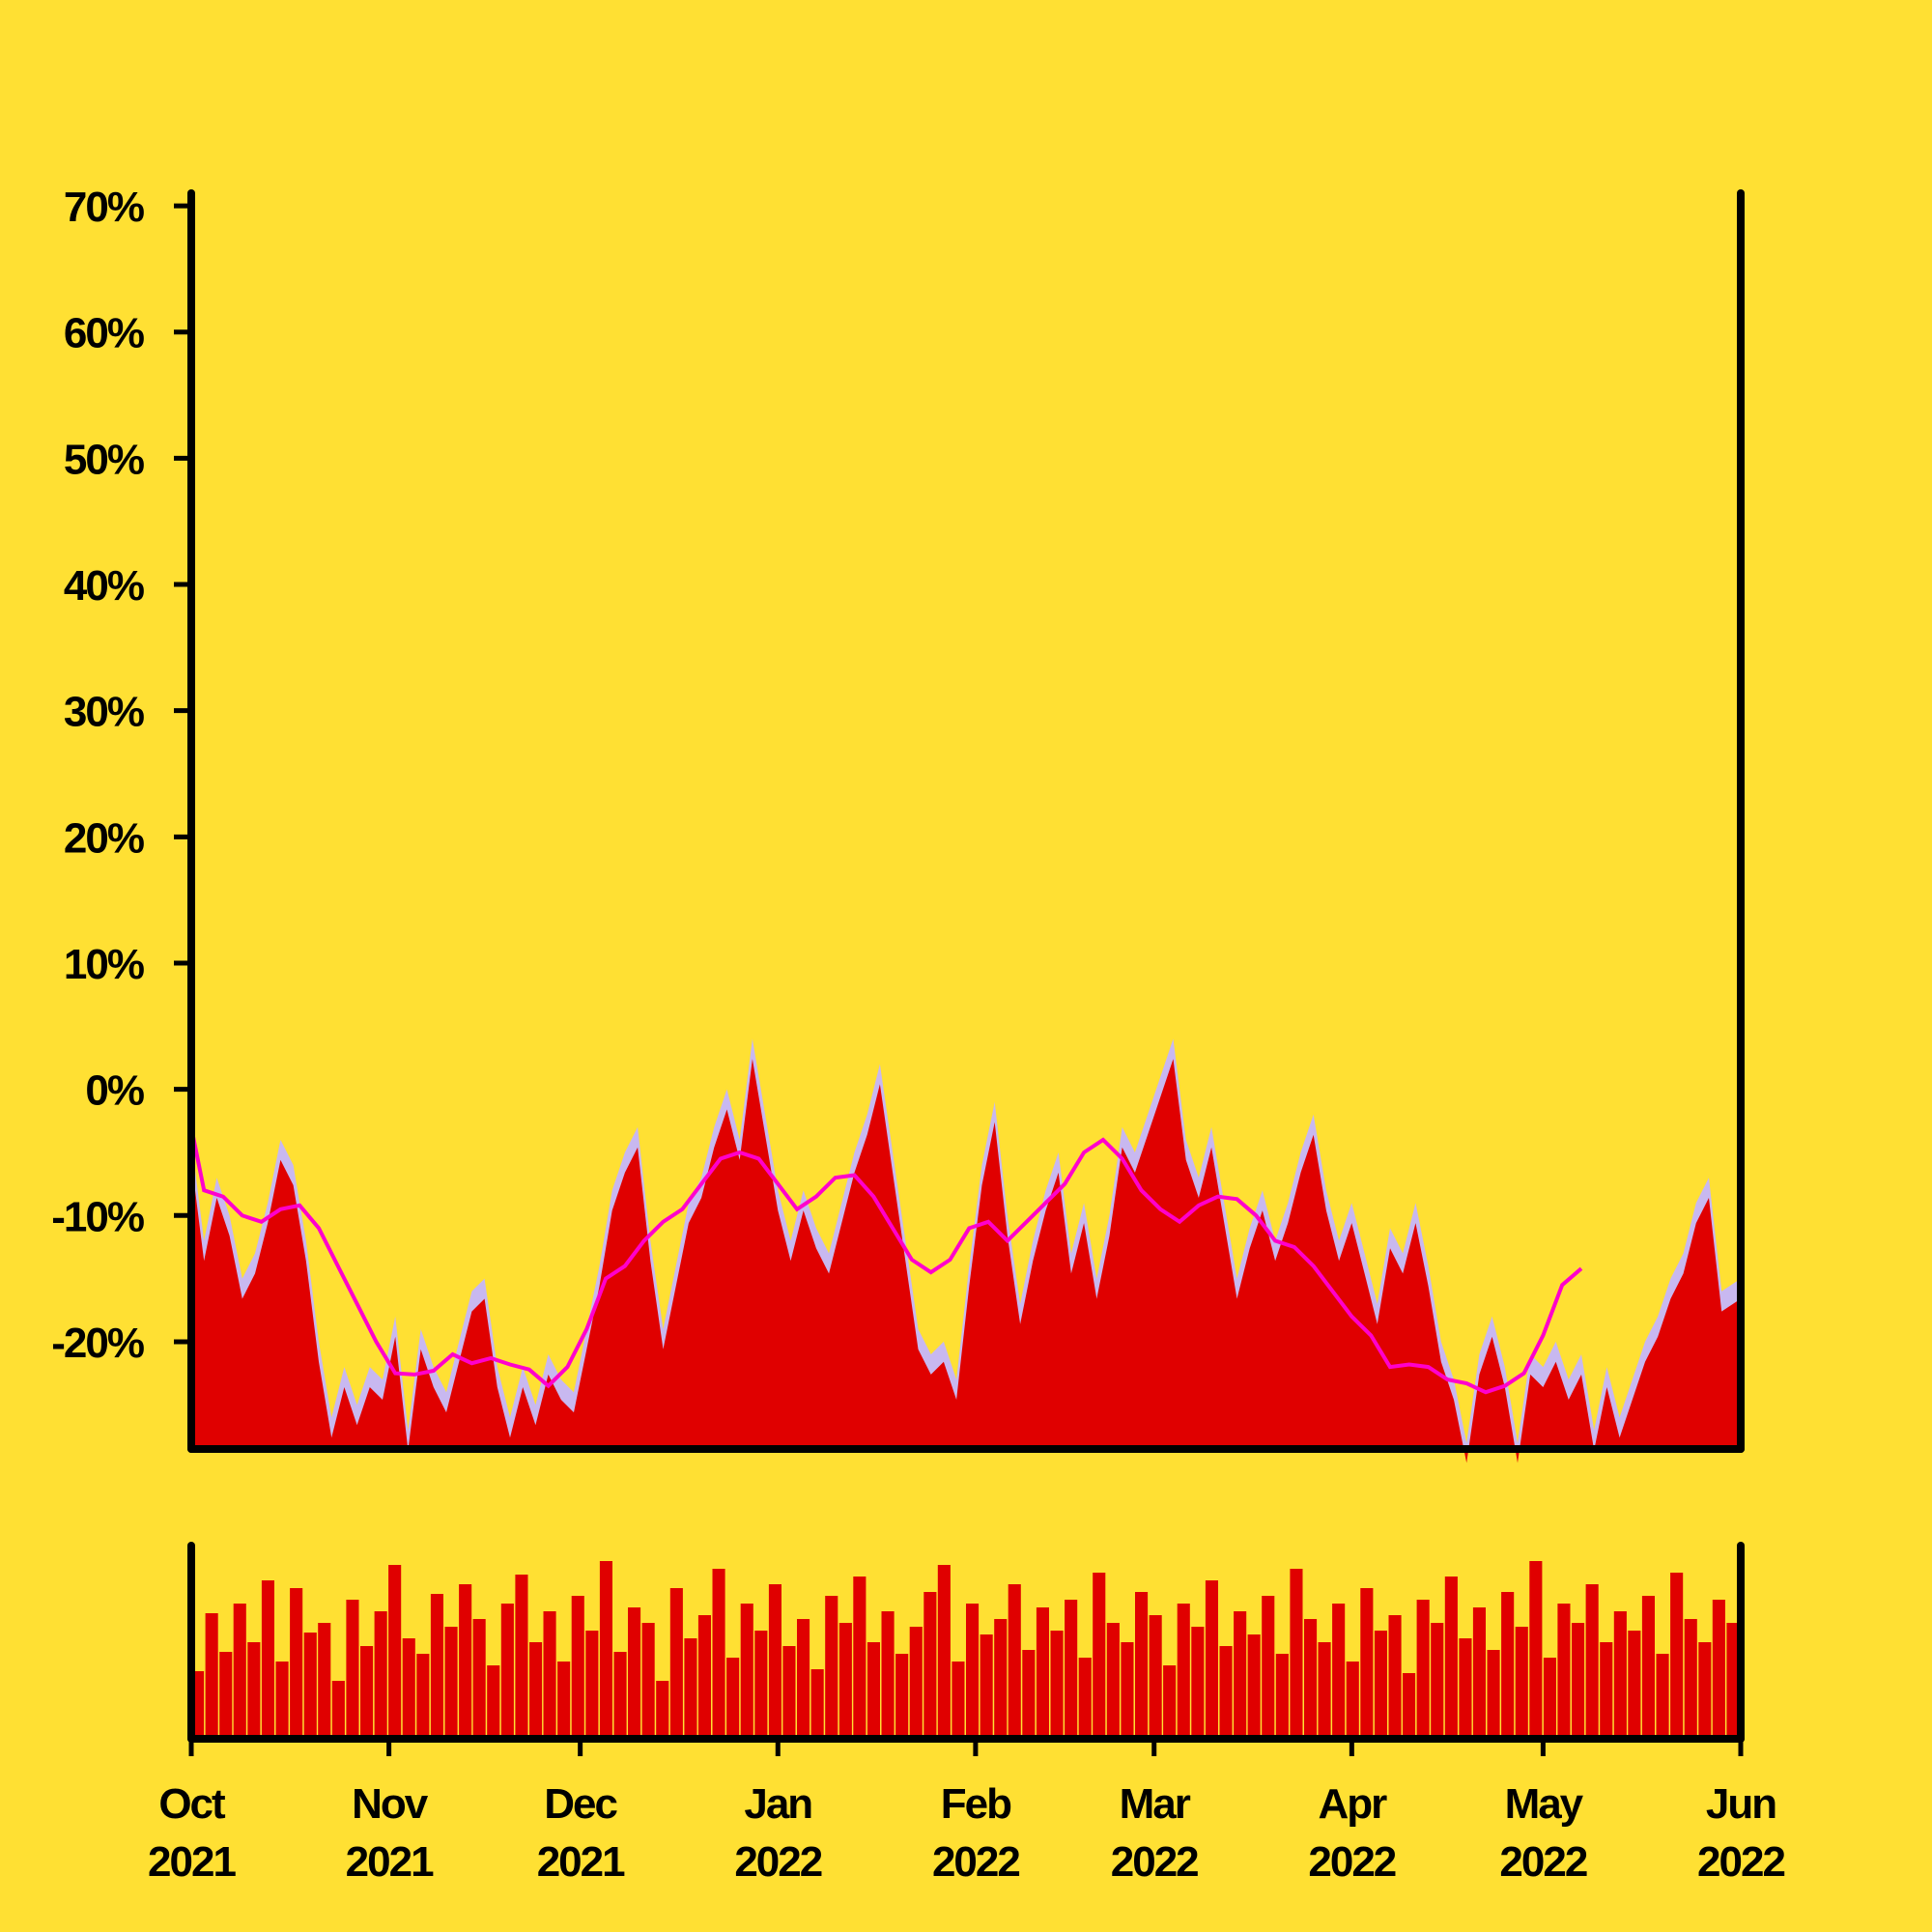 The width and height of the screenshot is (1932, 1932). Describe the element at coordinates (777, 1804) in the screenshot. I see `x-tick-month: Jan` at that location.